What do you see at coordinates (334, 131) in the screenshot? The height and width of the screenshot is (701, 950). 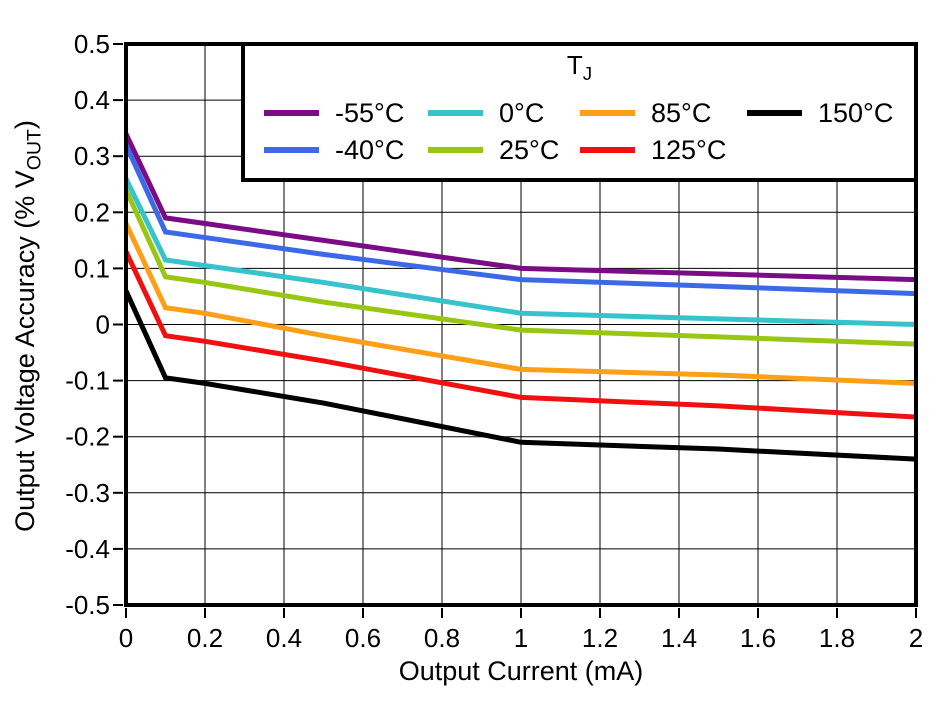 I see `legend-column: -55°C -40°C` at bounding box center [334, 131].